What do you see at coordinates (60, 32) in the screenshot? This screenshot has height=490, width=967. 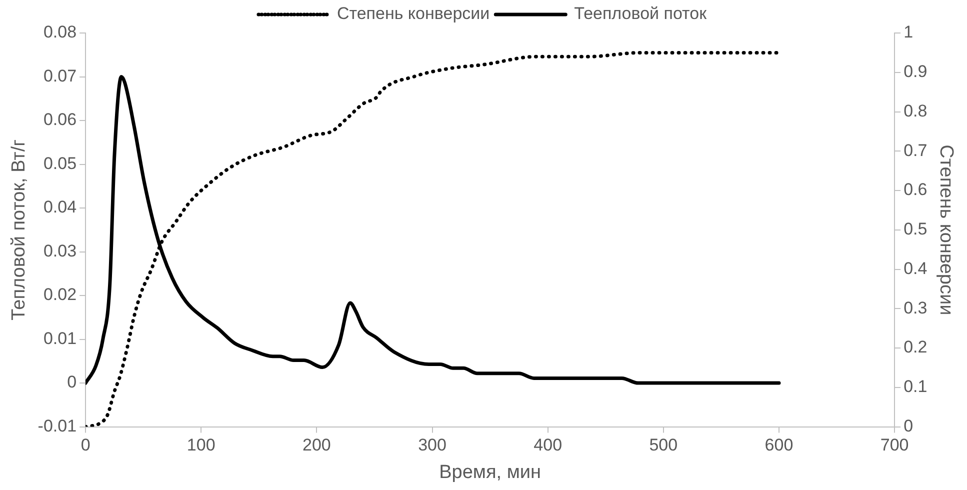 I see `y-tick-label: 0.08` at bounding box center [60, 32].